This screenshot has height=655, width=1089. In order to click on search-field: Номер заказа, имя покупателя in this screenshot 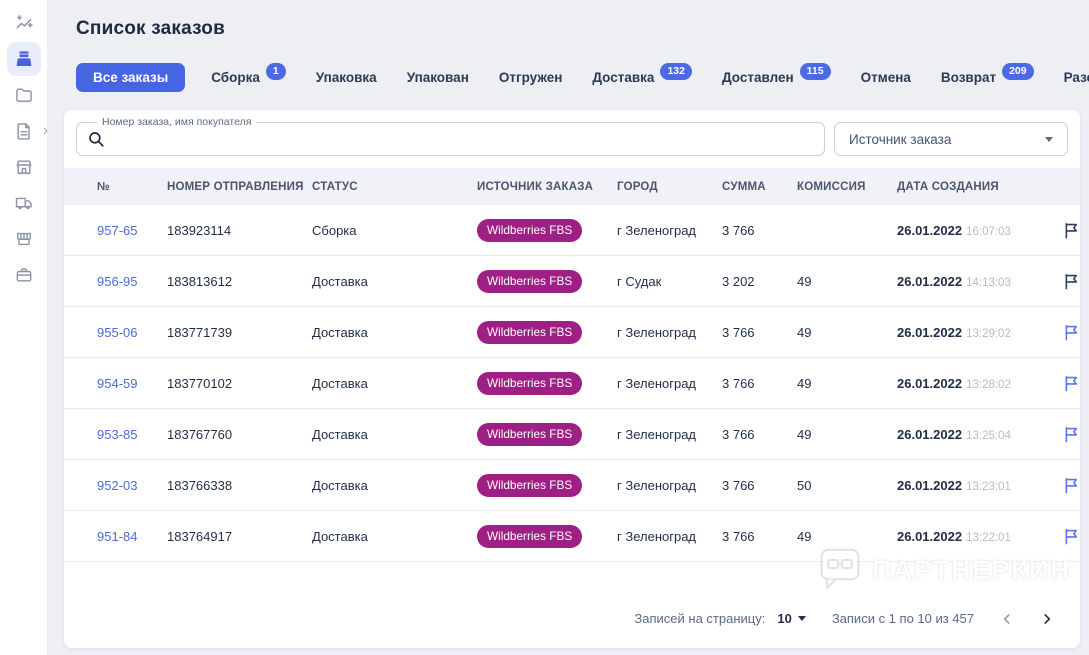, I will do `click(450, 136)`.